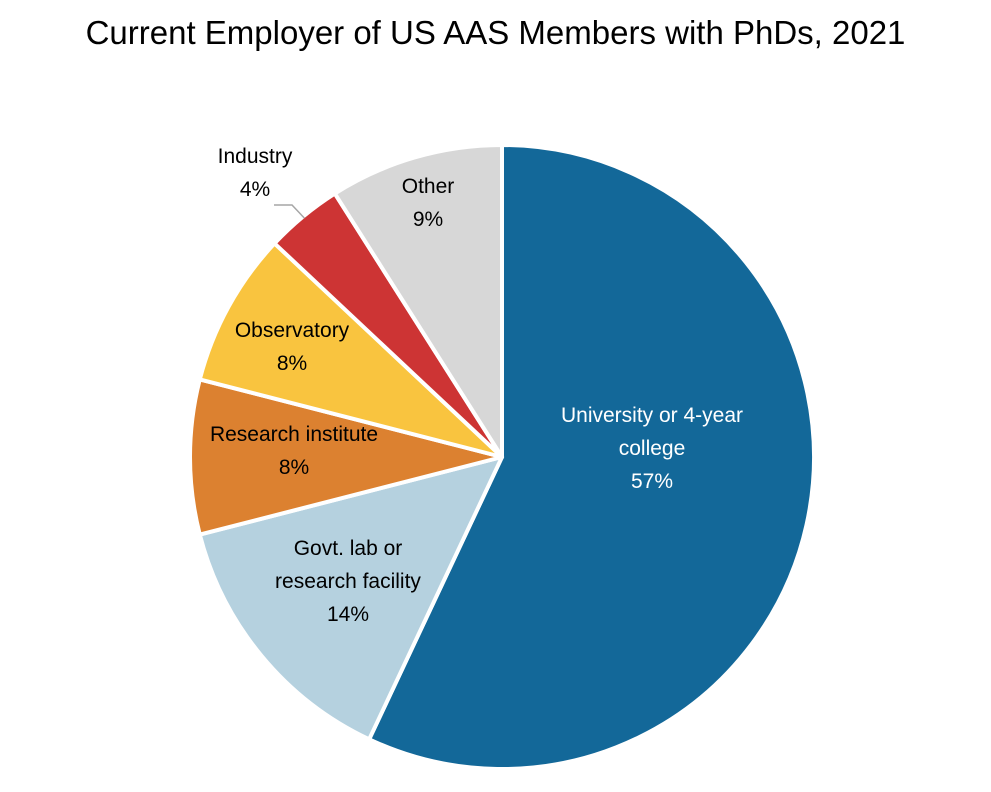  Describe the element at coordinates (428, 186) in the screenshot. I see `slice-category-label: Other` at that location.